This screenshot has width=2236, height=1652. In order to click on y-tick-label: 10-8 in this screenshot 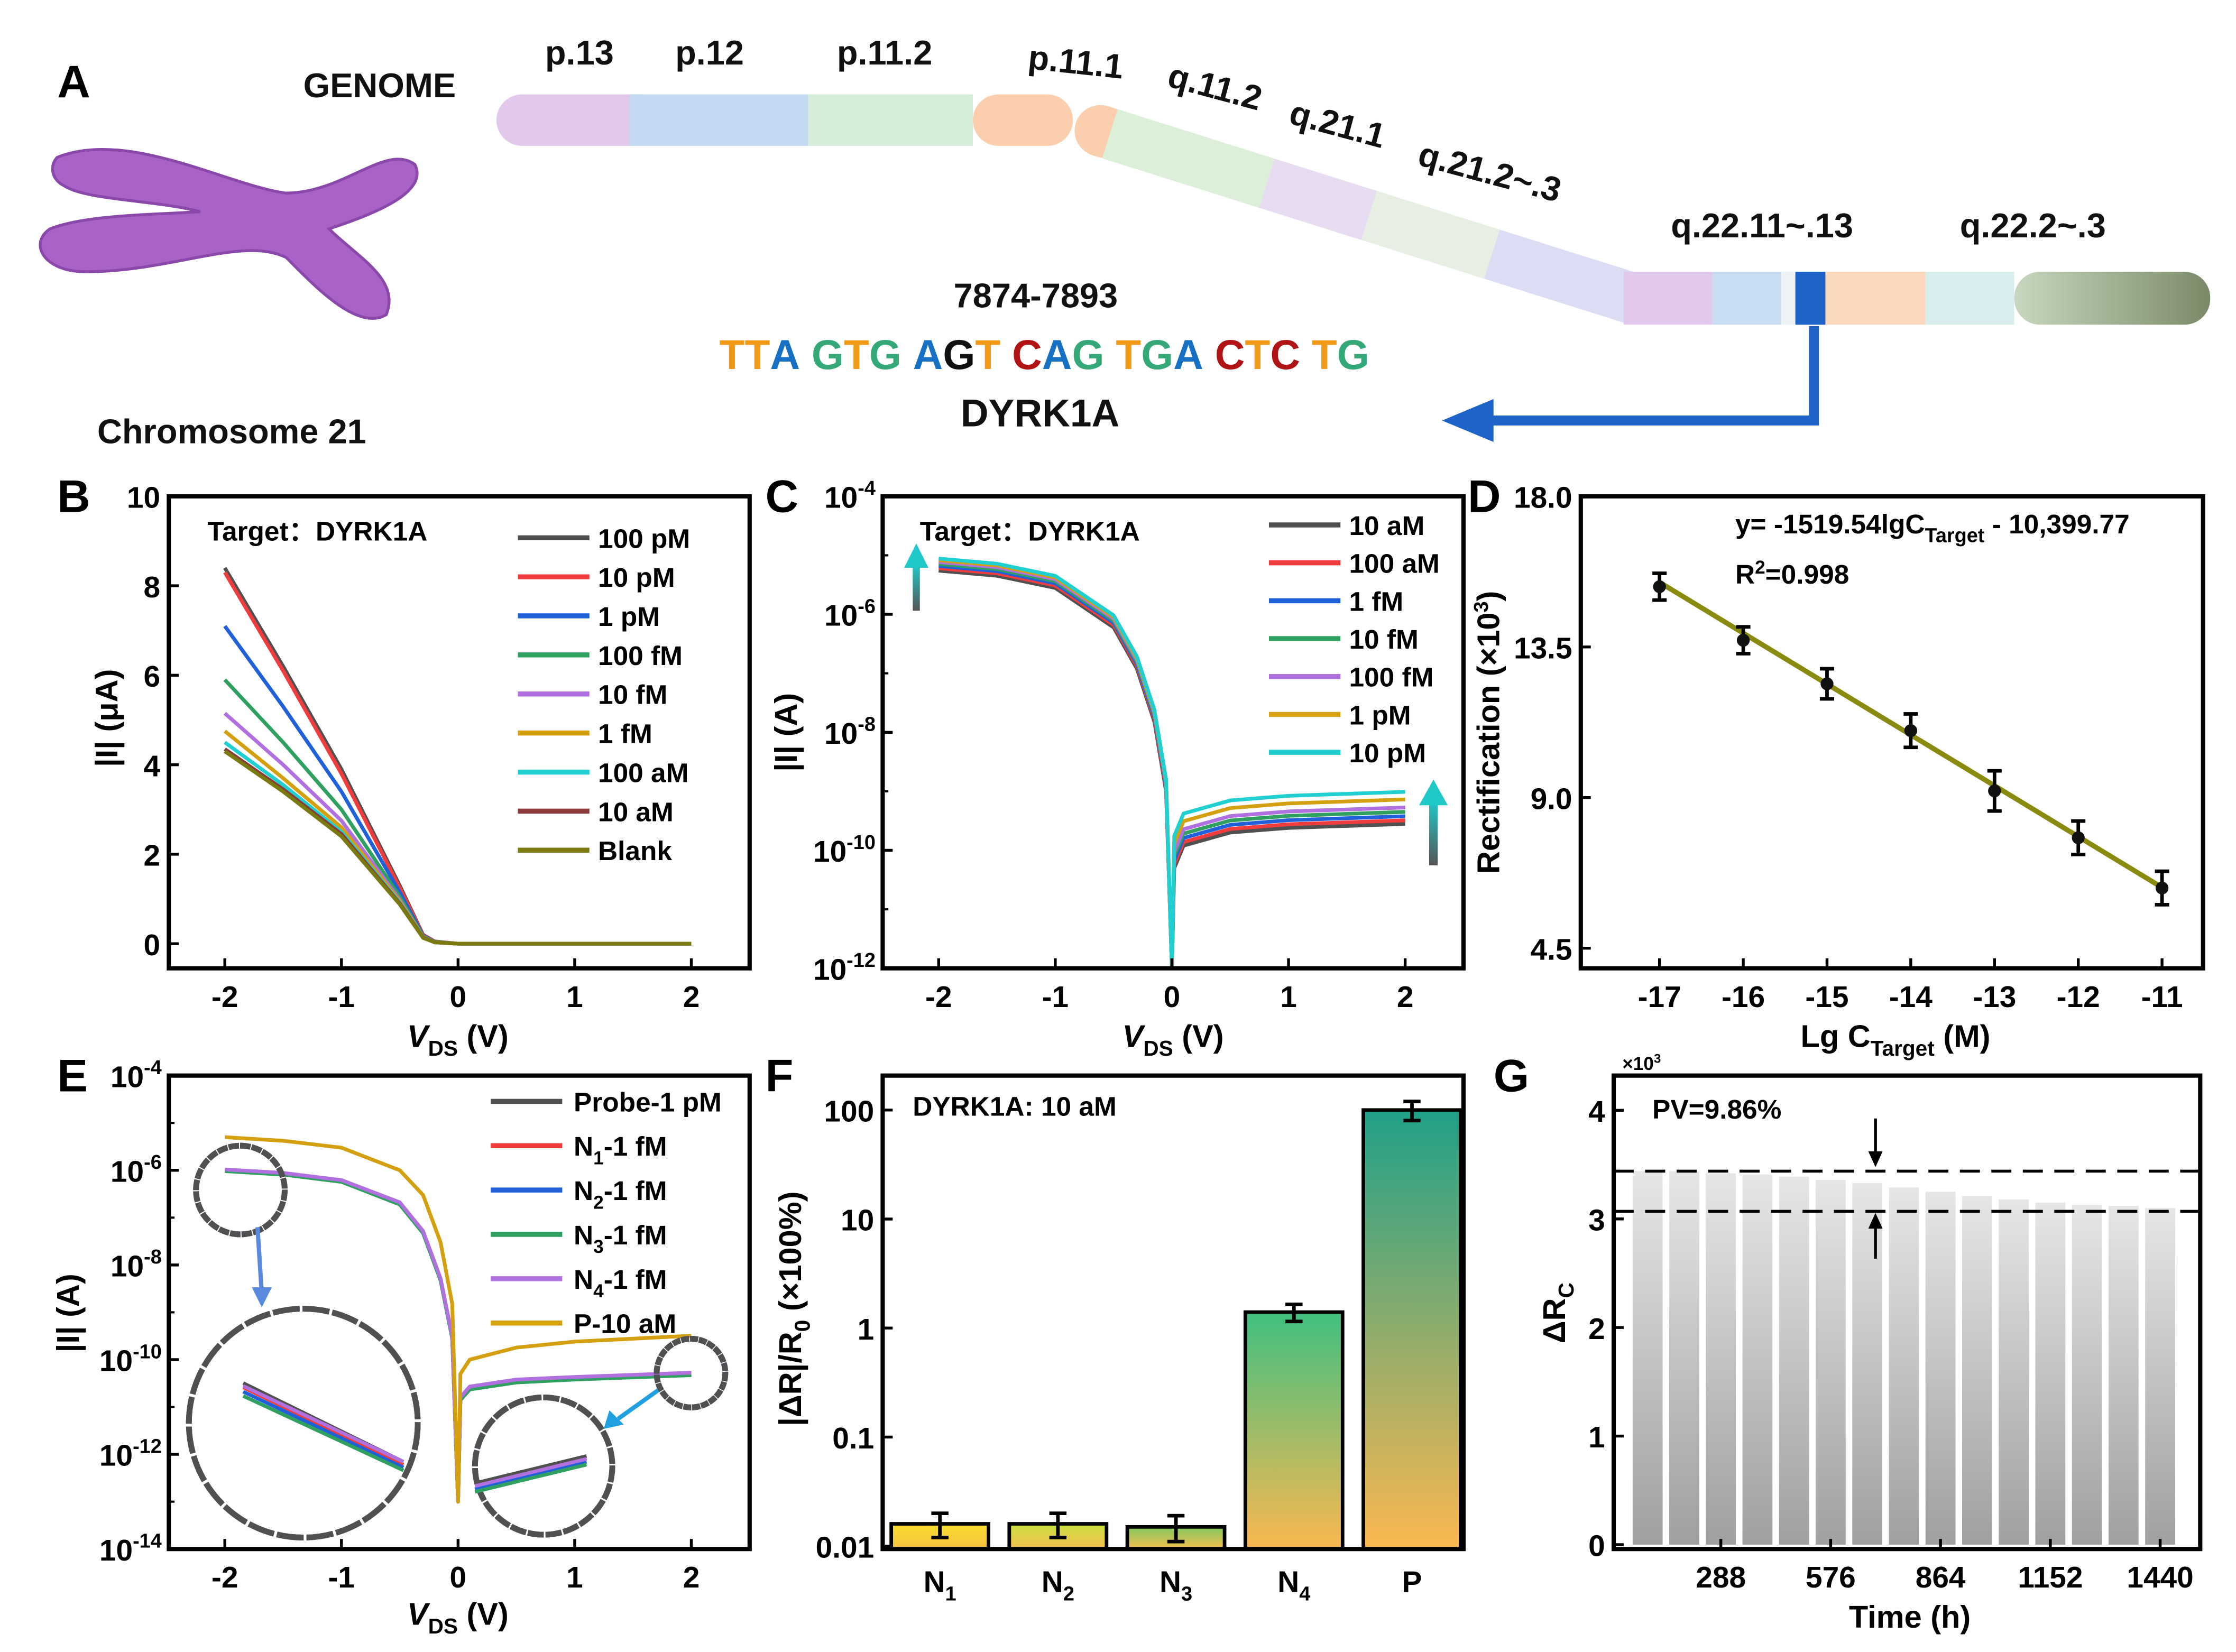, I will do `click(850, 732)`.